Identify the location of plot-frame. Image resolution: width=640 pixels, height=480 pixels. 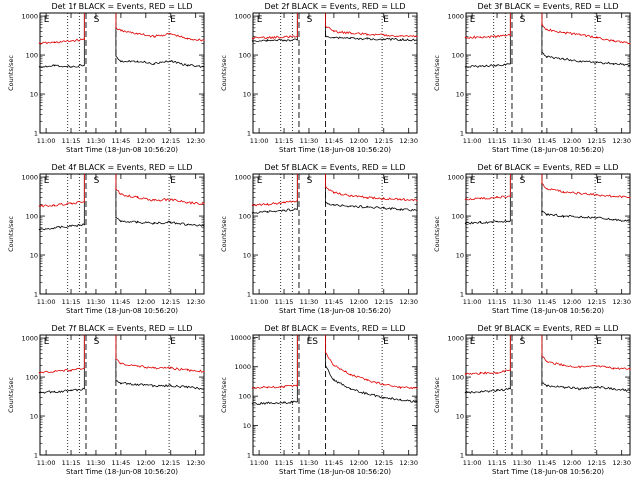
(122, 234).